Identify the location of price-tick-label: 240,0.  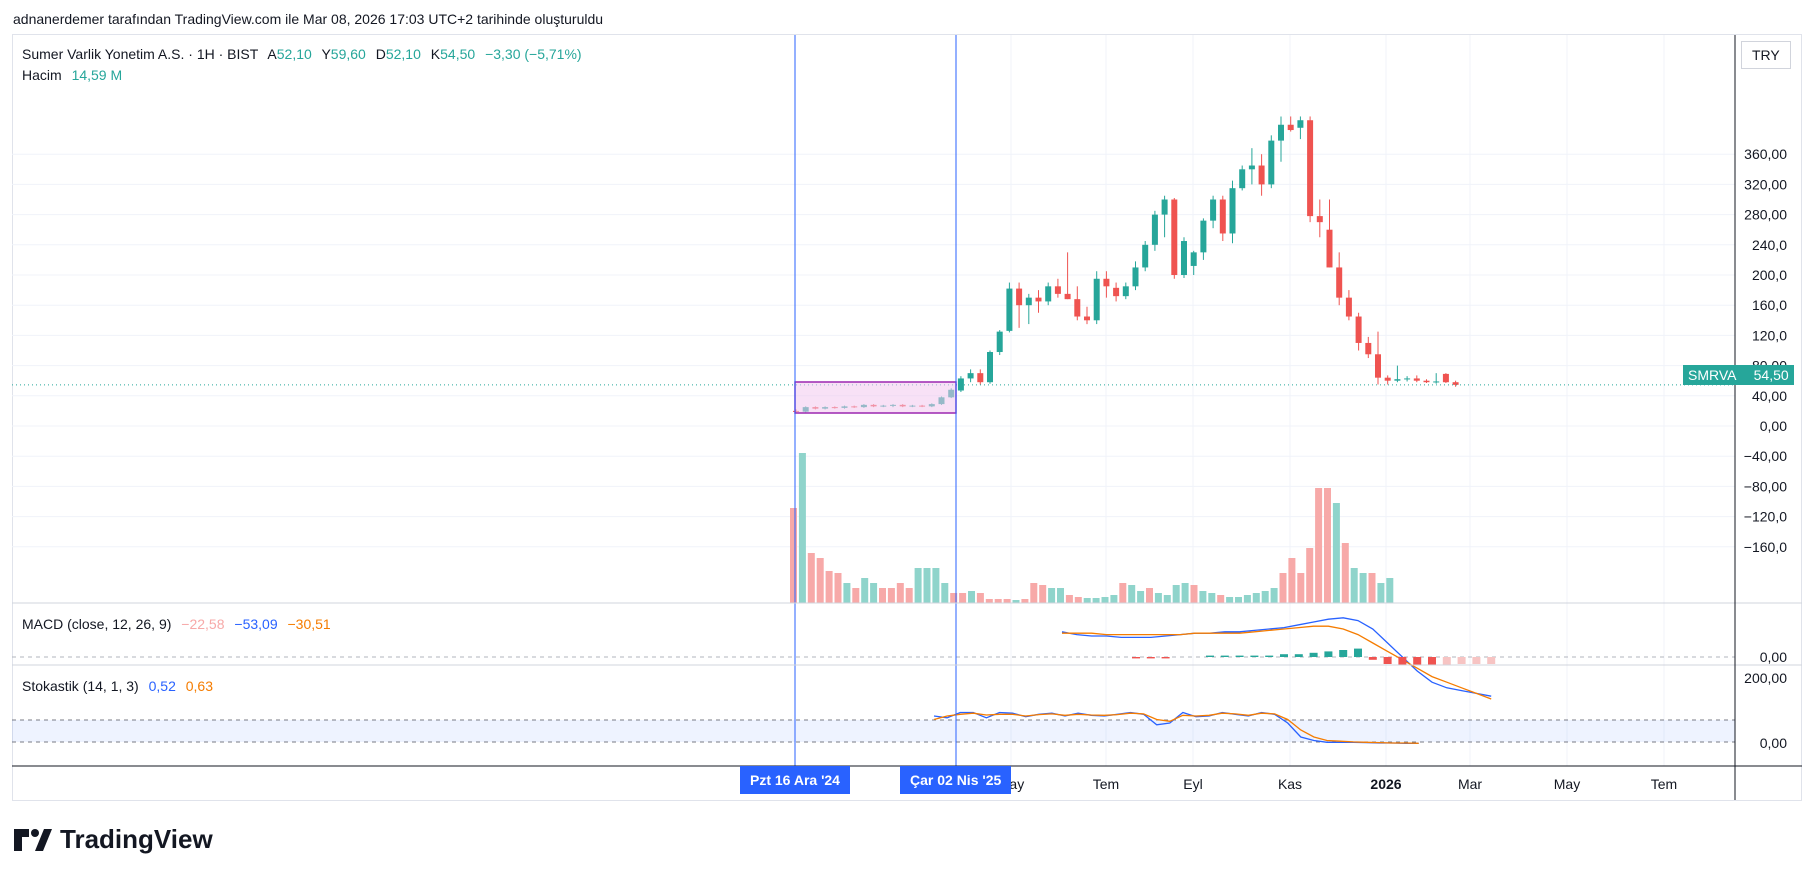
(1769, 245).